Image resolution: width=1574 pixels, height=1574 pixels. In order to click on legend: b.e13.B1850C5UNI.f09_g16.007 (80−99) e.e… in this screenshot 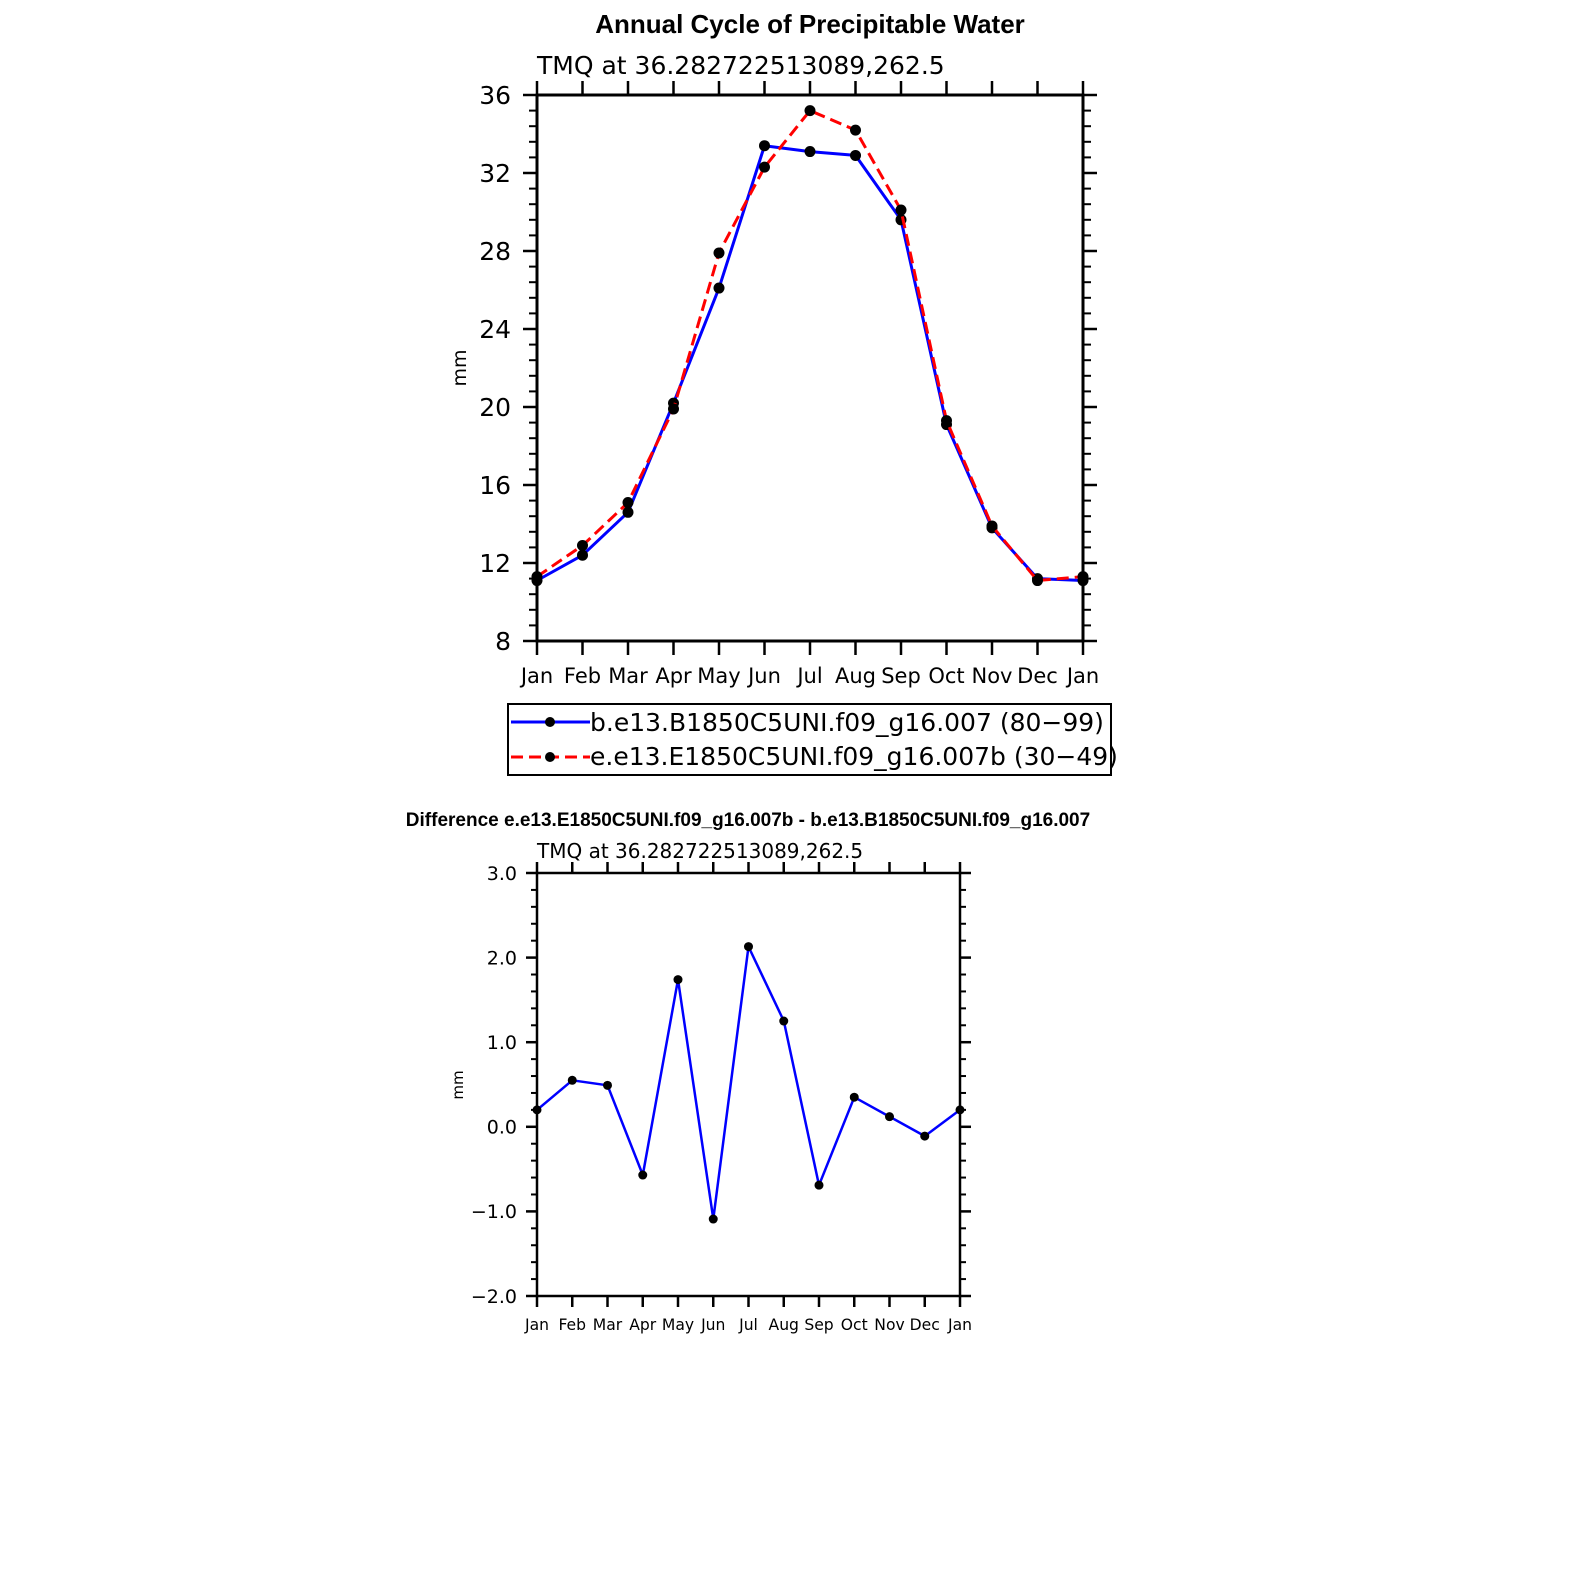, I will do `click(812, 739)`.